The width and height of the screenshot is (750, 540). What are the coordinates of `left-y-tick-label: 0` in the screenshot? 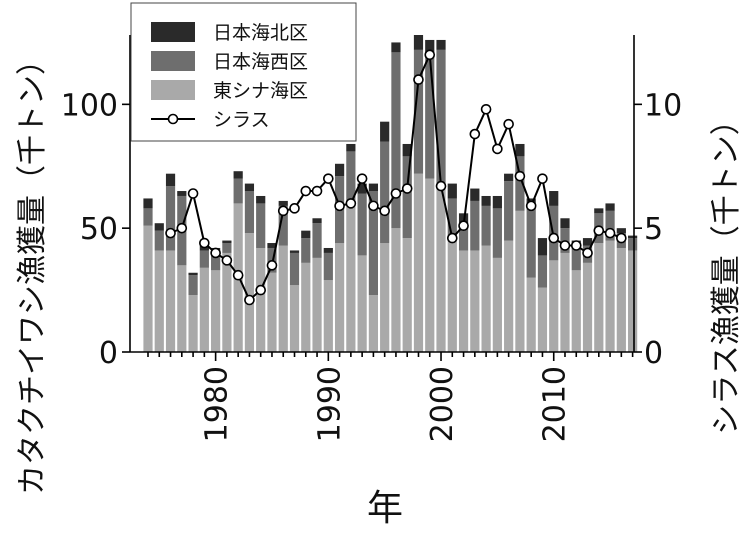 It's located at (108, 353).